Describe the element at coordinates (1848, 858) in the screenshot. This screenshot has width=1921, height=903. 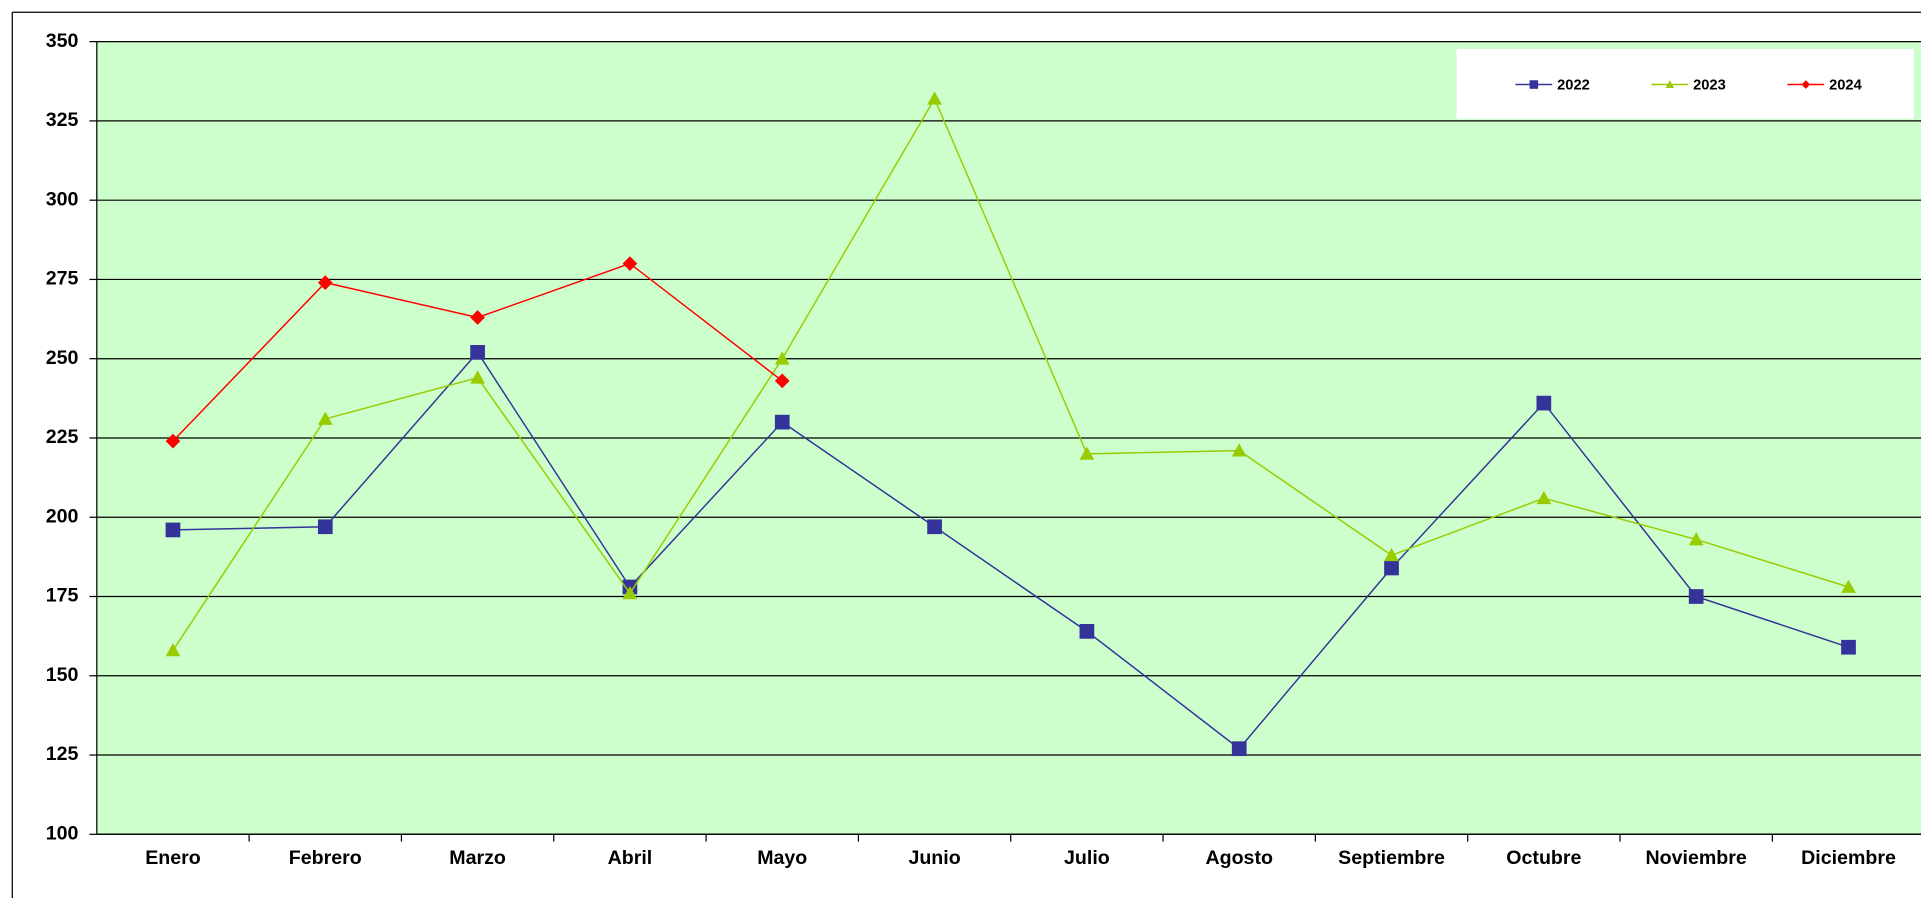
I see `x-tick-label: Diciembre` at that location.